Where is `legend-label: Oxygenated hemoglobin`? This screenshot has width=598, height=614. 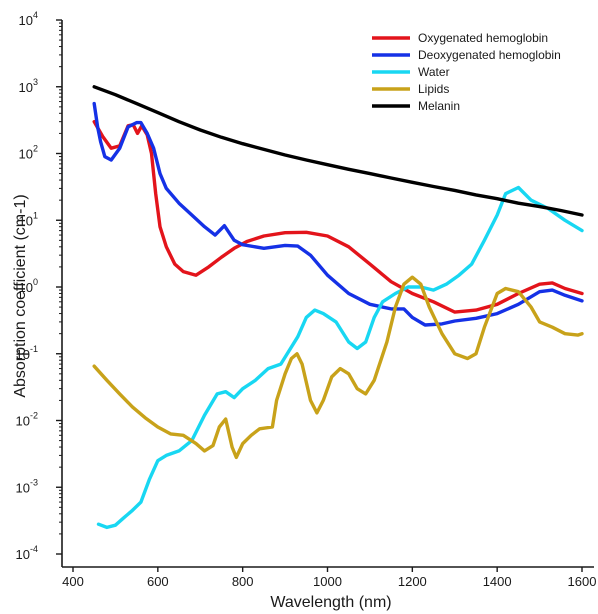
legend-label: Oxygenated hemoglobin is located at coordinates (483, 38).